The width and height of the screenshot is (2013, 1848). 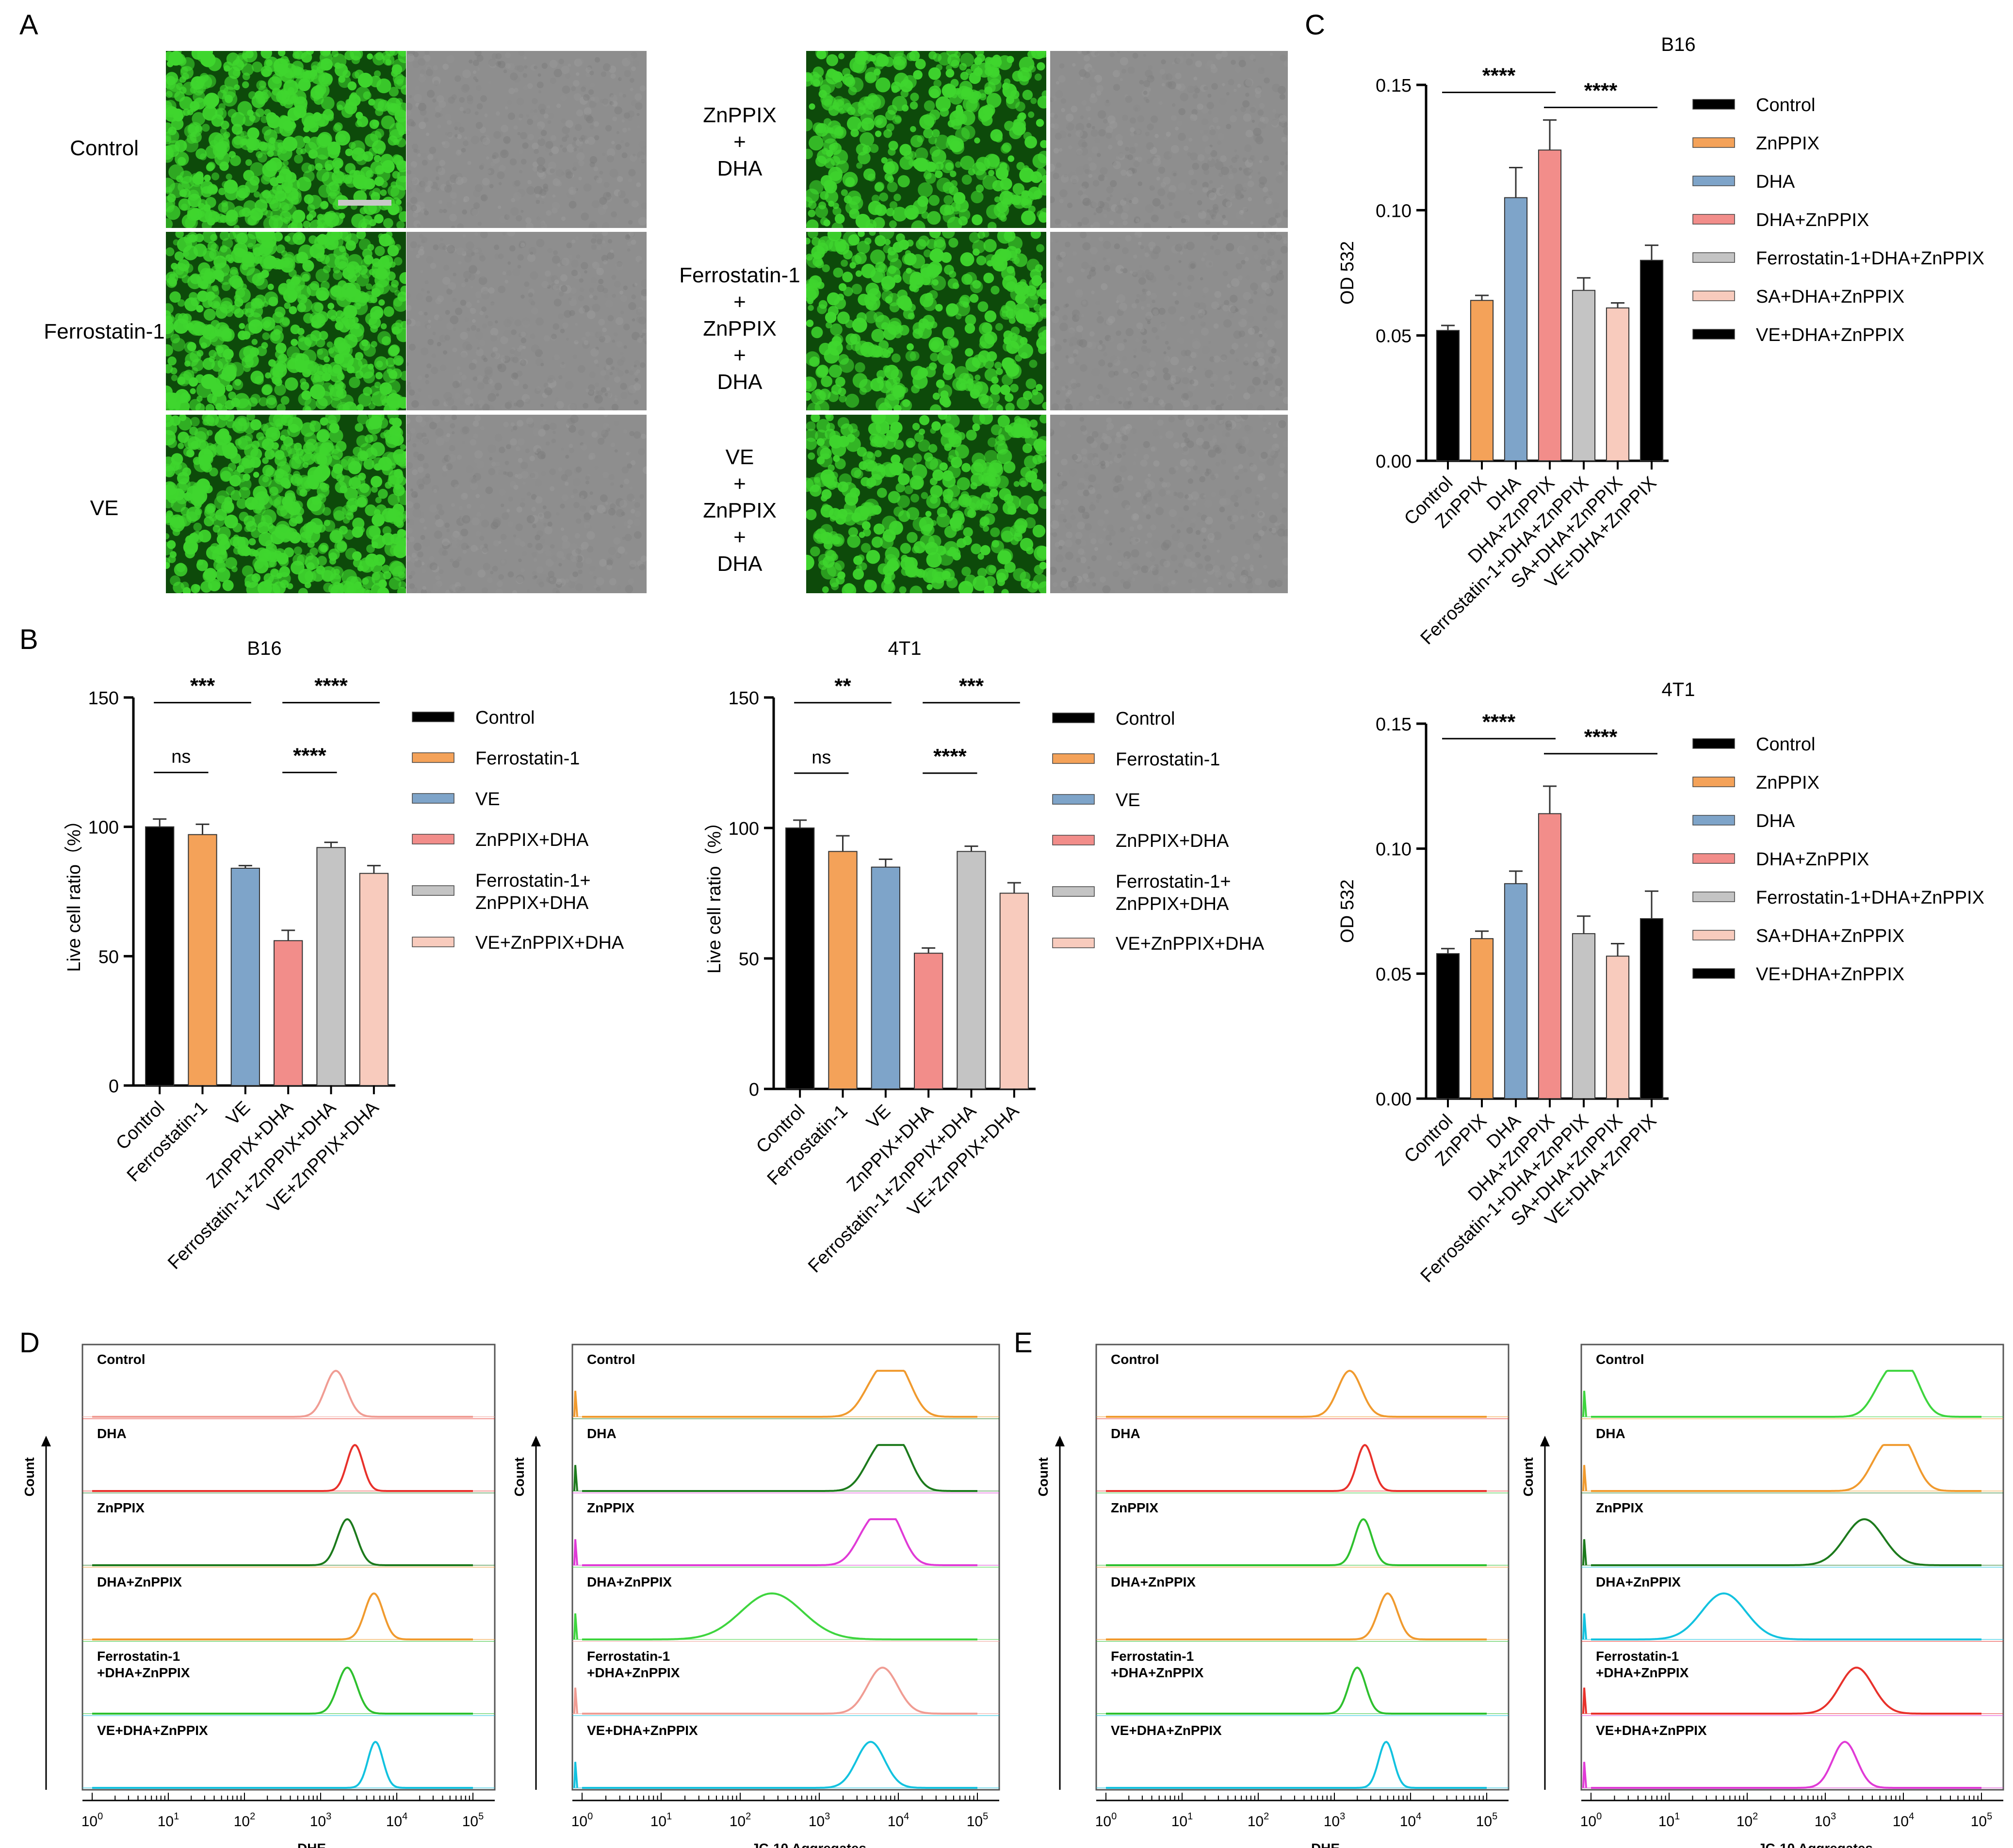 I want to click on legend-label: VE+DHA+ZnPPIX, so click(x=1830, y=335).